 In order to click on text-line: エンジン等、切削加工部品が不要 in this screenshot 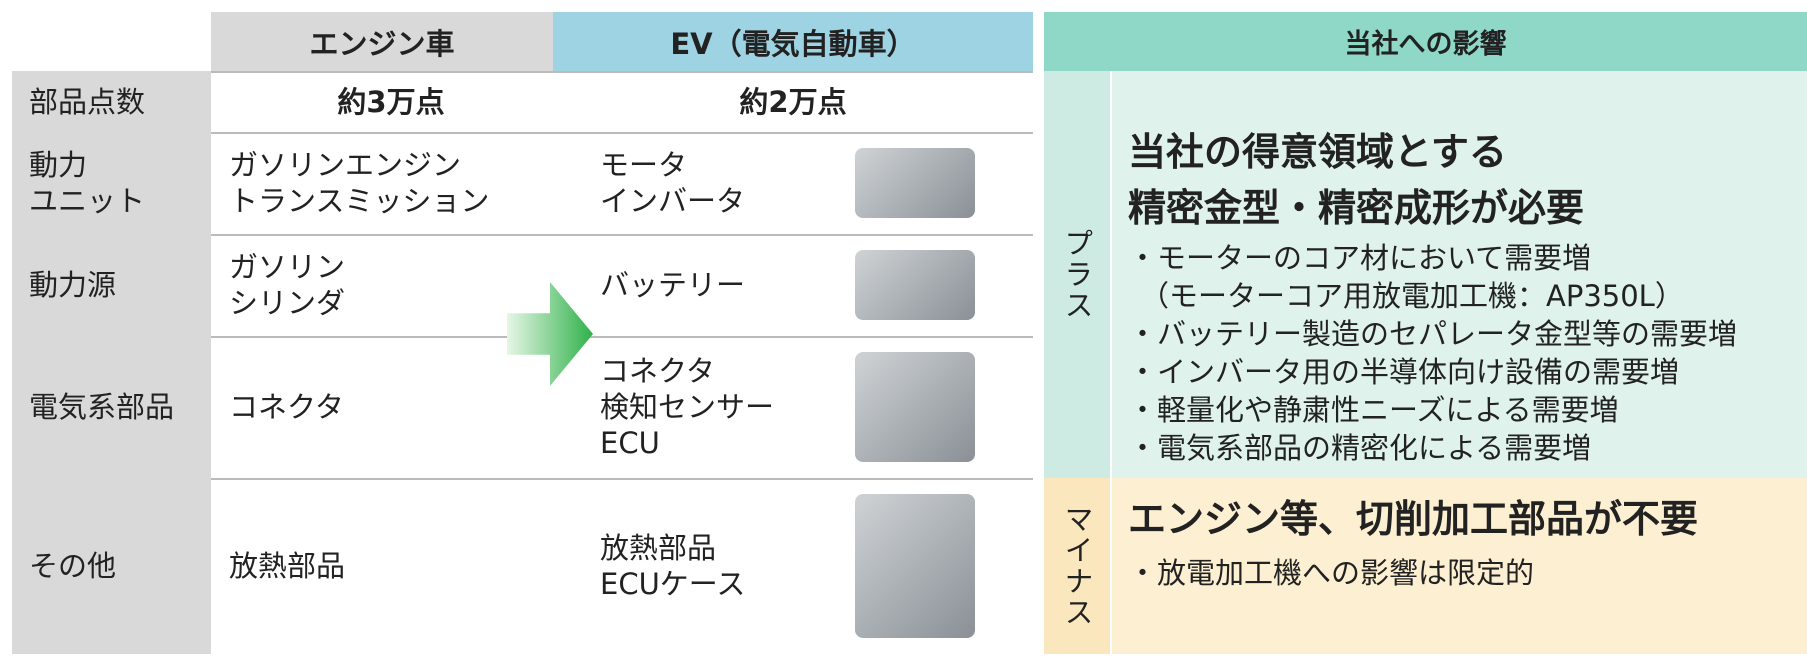, I will do `click(1413, 519)`.